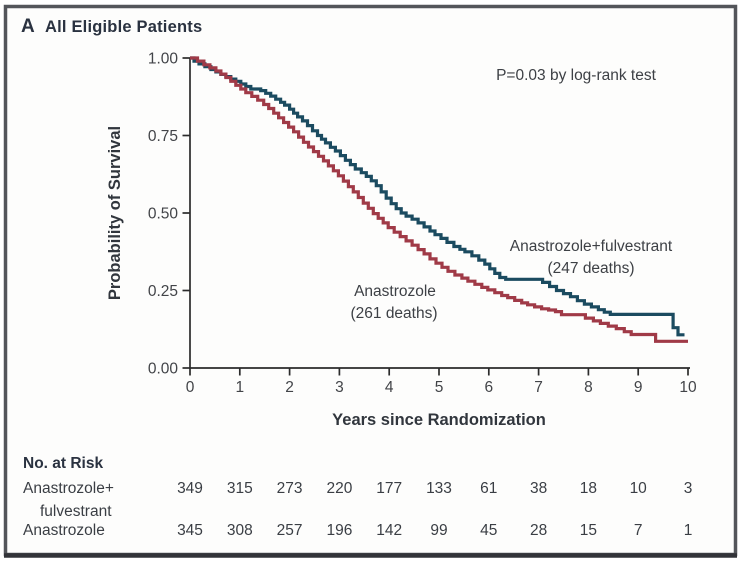 This screenshot has height=561, width=740. I want to click on x-tick-label: 6, so click(488, 387).